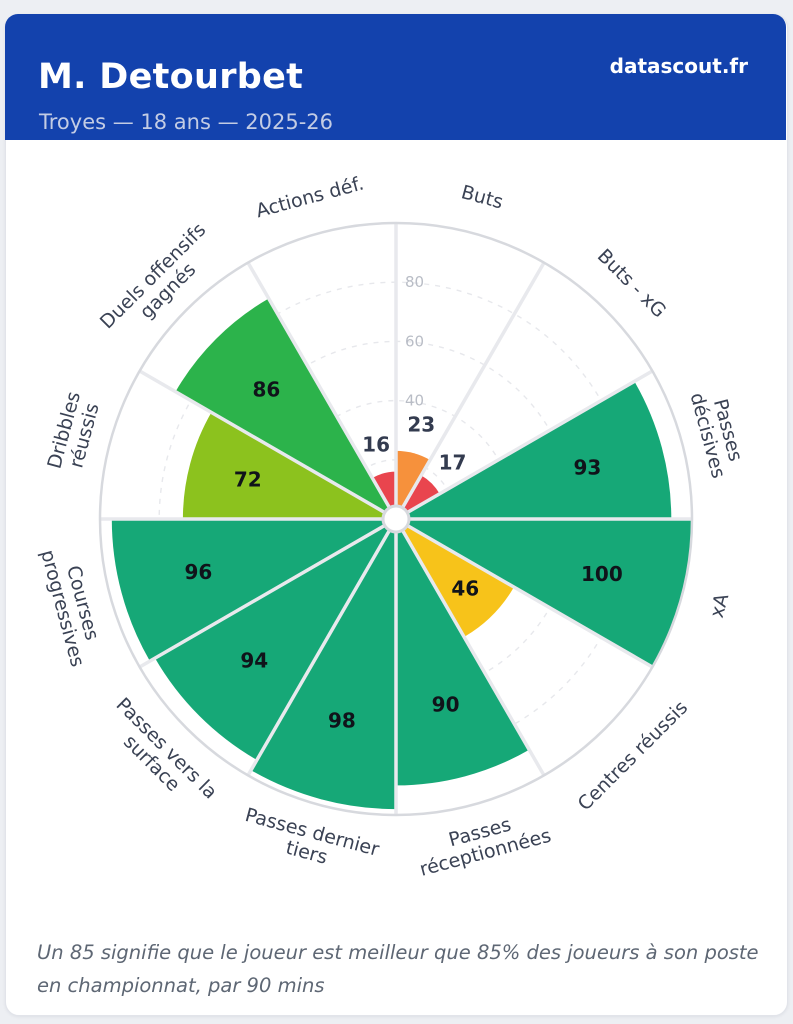  I want to click on category-label-group: Buts, so click(482, 197).